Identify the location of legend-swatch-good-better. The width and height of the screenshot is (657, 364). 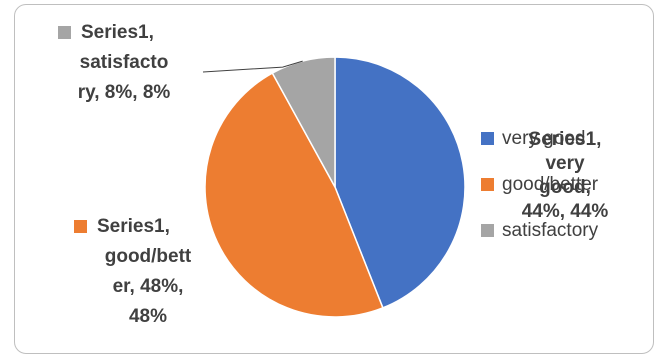
(487, 185).